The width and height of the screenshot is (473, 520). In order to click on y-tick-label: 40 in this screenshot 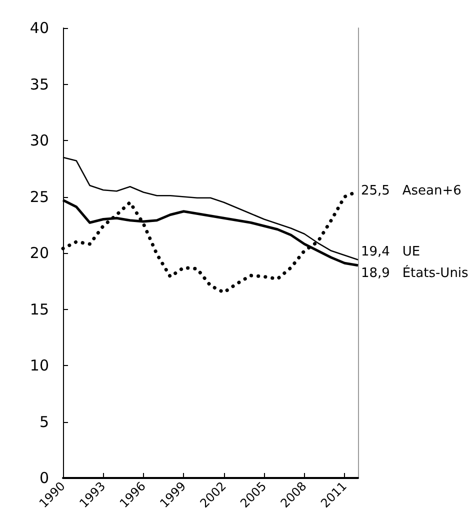, I will do `click(39, 28)`.